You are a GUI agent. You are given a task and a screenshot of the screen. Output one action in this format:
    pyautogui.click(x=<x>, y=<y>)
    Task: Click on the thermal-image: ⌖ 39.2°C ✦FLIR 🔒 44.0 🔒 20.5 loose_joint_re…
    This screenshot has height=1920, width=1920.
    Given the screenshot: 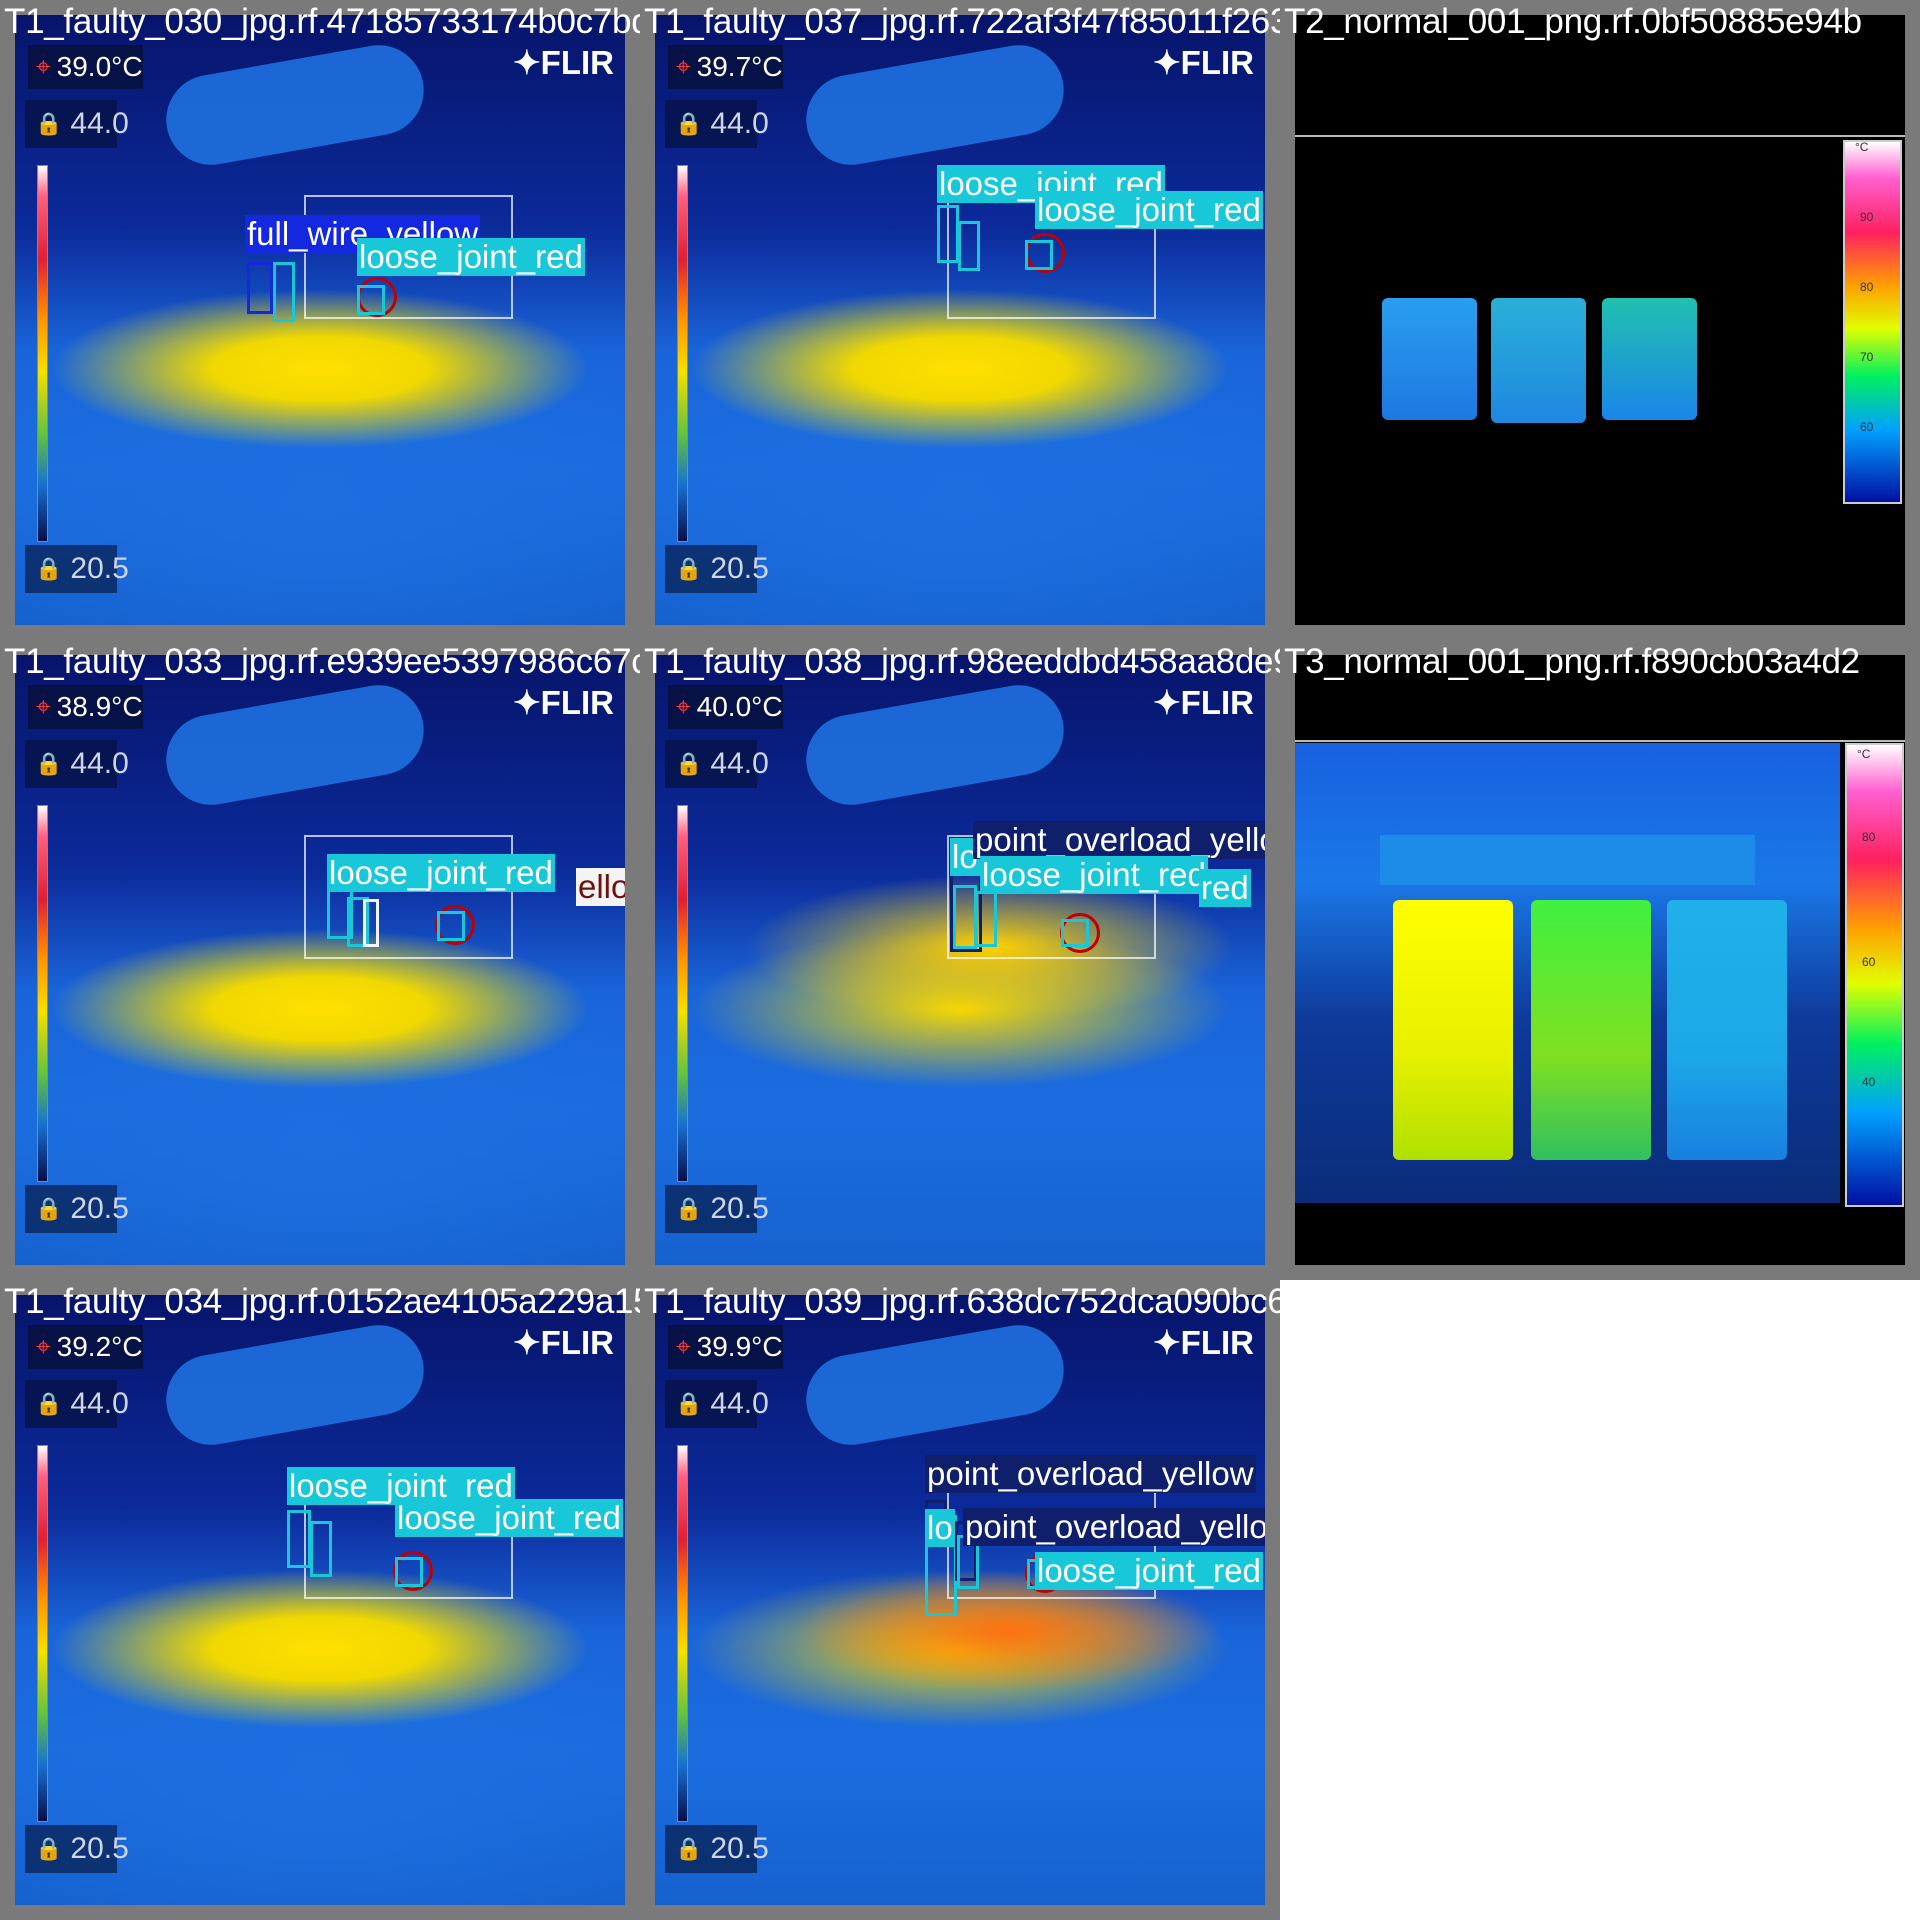 What is the action you would take?
    pyautogui.click(x=320, y=1600)
    